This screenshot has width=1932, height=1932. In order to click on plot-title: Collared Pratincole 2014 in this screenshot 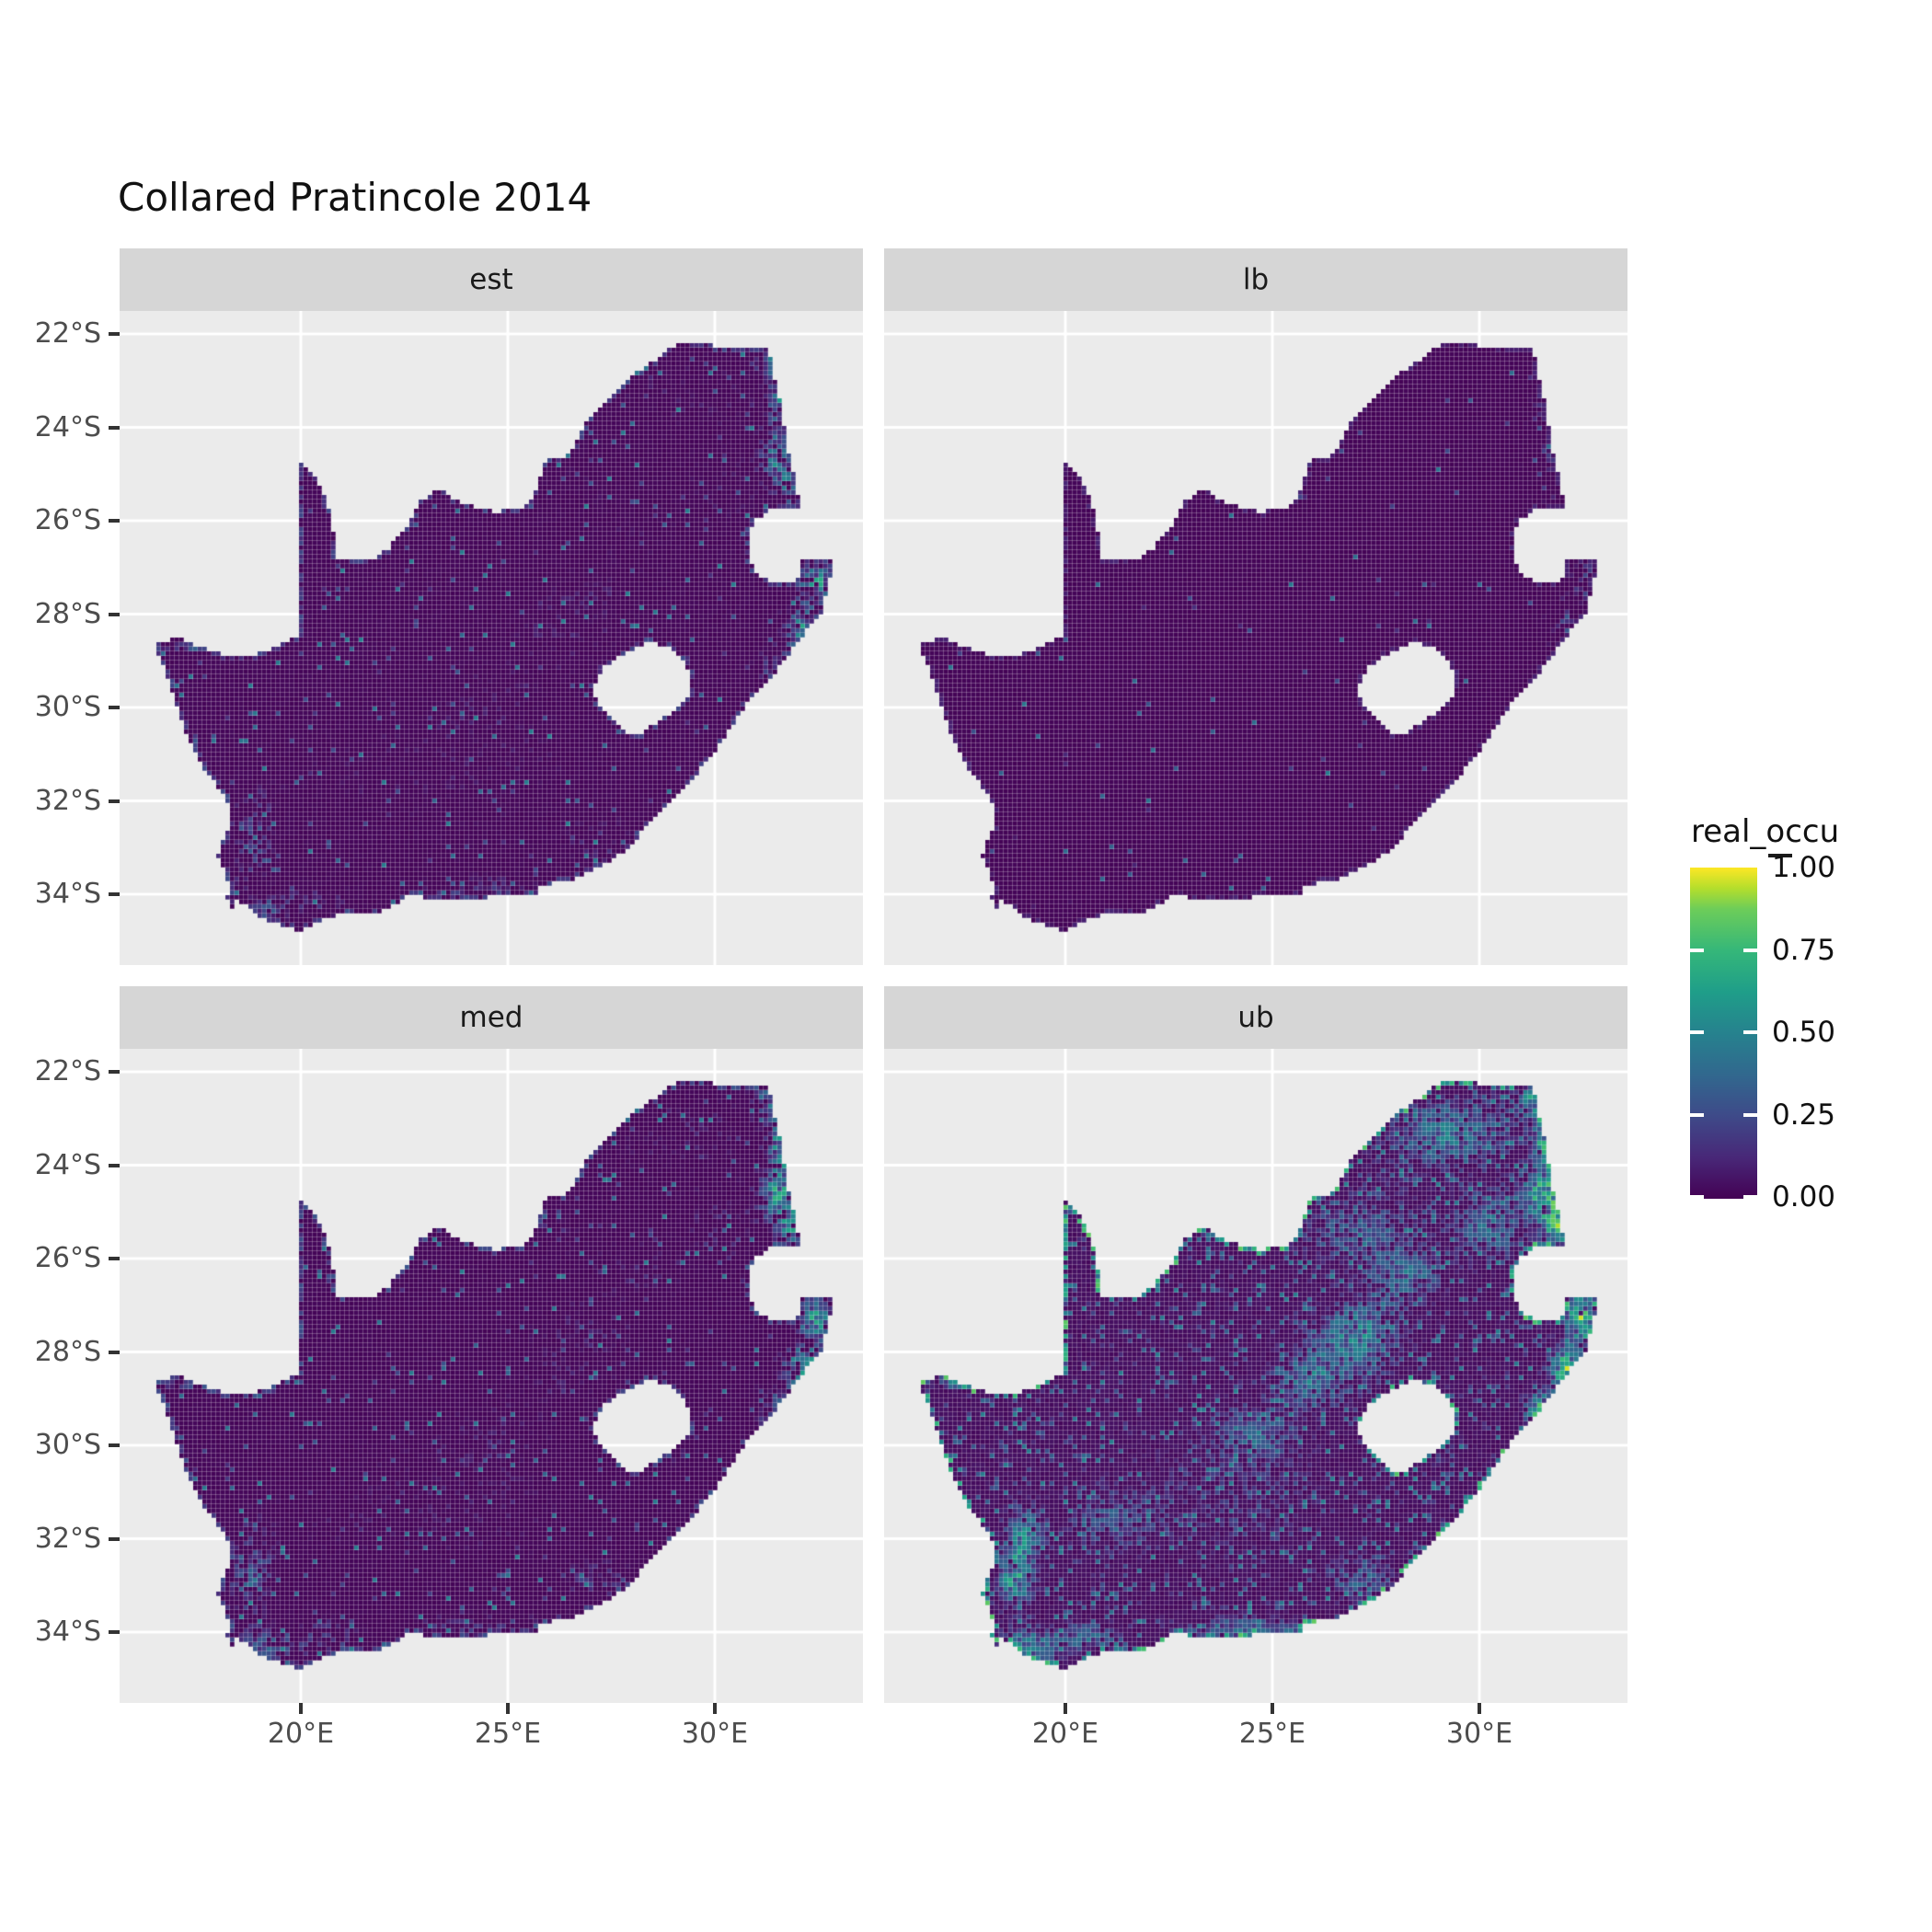, I will do `click(355, 197)`.